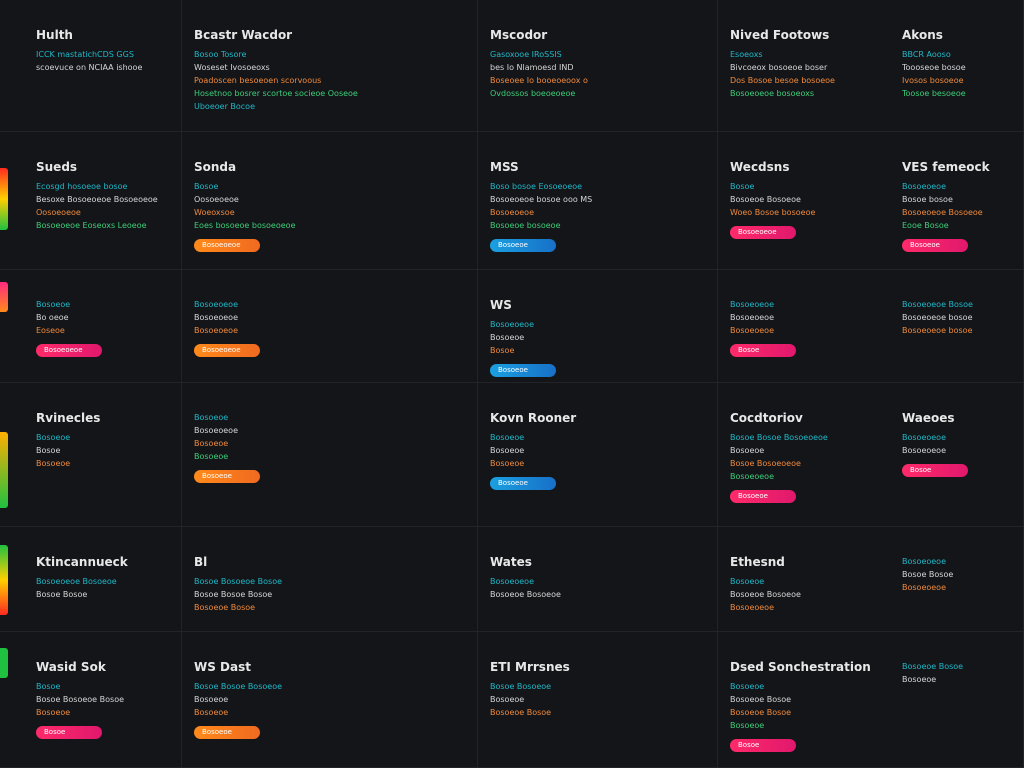 Image resolution: width=1024 pixels, height=768 pixels. What do you see at coordinates (258, 80) in the screenshot?
I see `card-line: Poadoscen besoeoen scorvoous` at bounding box center [258, 80].